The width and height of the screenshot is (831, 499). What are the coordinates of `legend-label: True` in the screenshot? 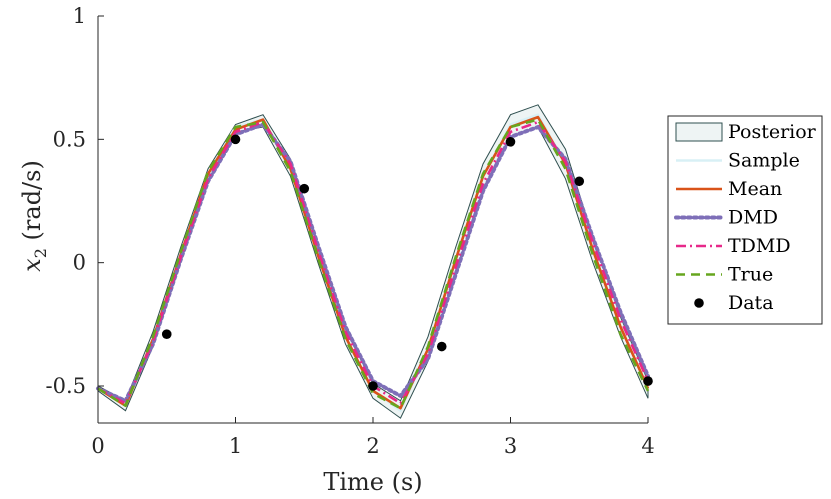 It's located at (750, 275).